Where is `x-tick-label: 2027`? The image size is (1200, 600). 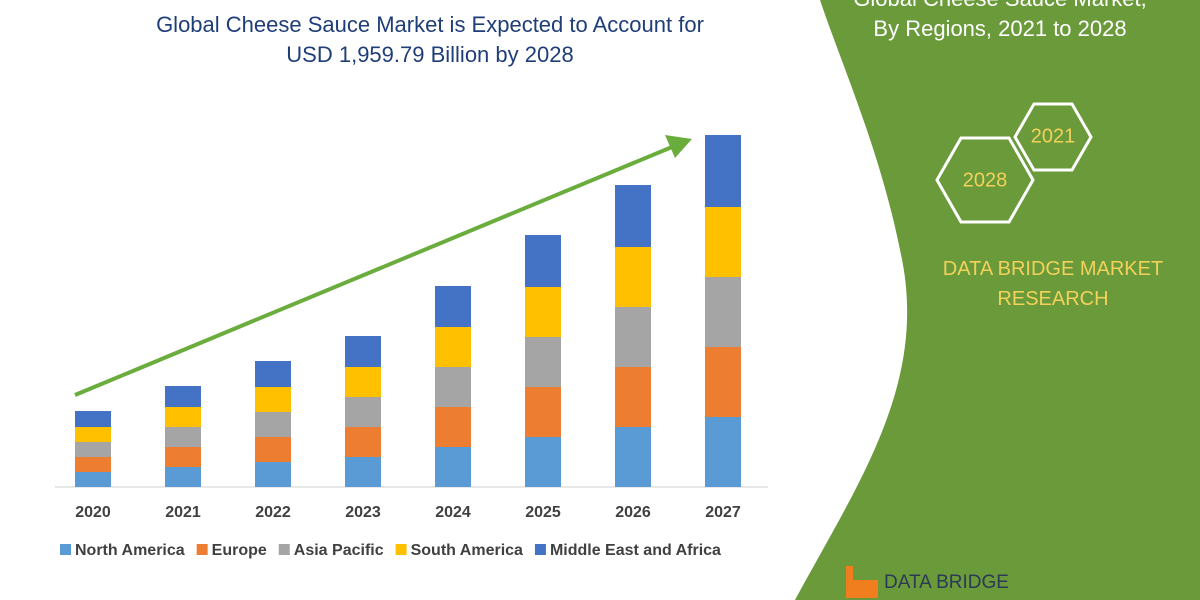
x-tick-label: 2027 is located at coordinates (723, 512).